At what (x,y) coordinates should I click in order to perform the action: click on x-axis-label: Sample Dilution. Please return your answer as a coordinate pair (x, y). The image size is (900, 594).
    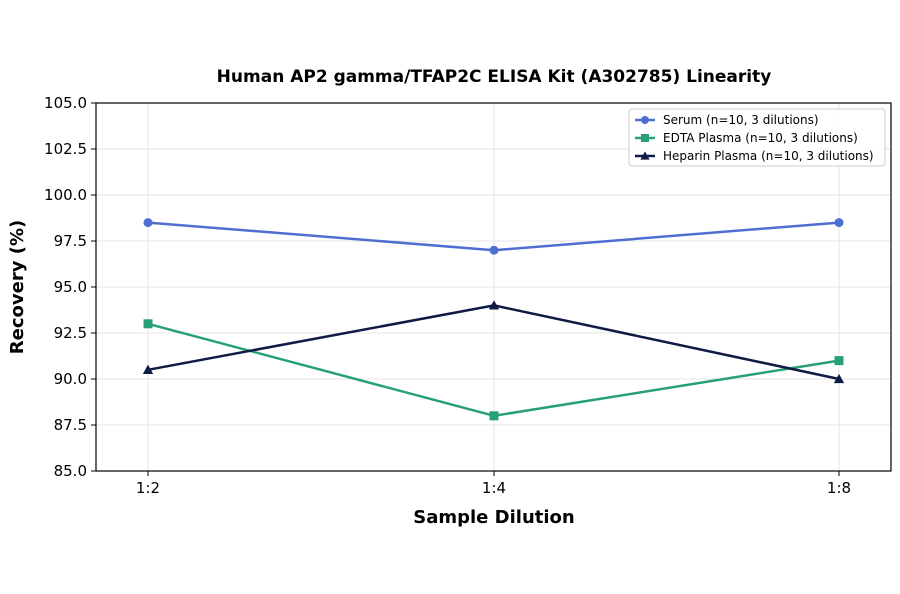
    Looking at the image, I should click on (493, 517).